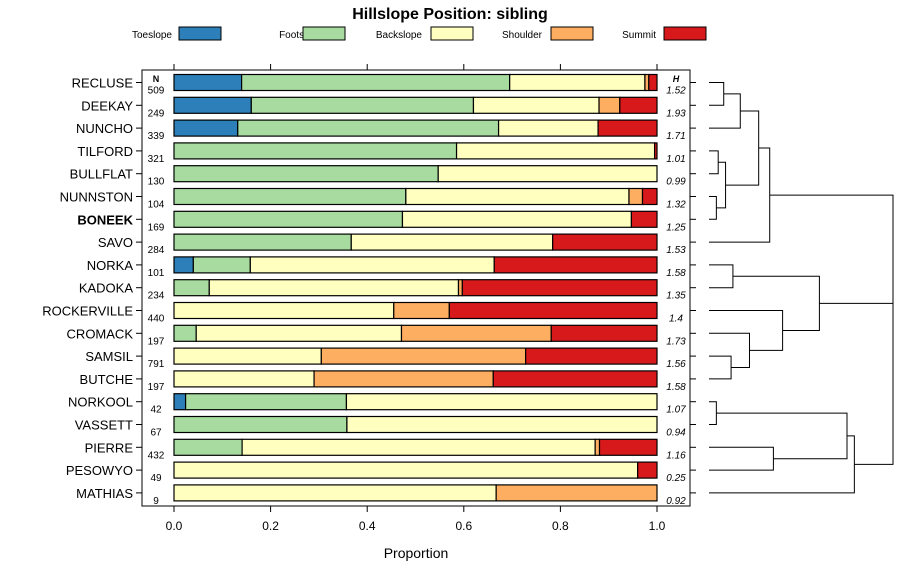 The width and height of the screenshot is (900, 580). I want to click on row-label: NUNCHO, so click(104, 128).